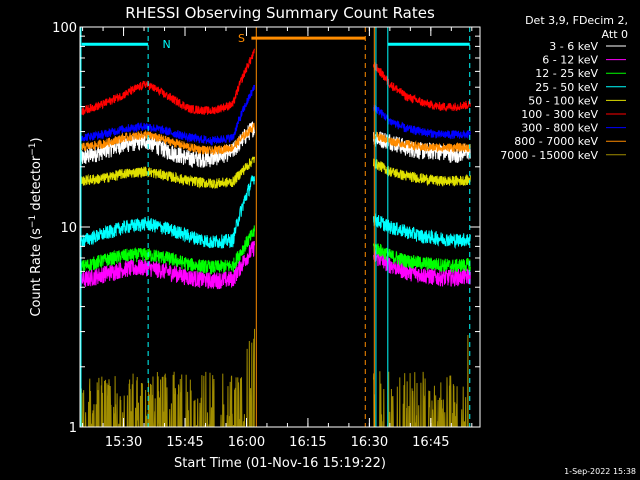 The image size is (640, 480). I want to click on x-tick-label: 16:15, so click(307, 442).